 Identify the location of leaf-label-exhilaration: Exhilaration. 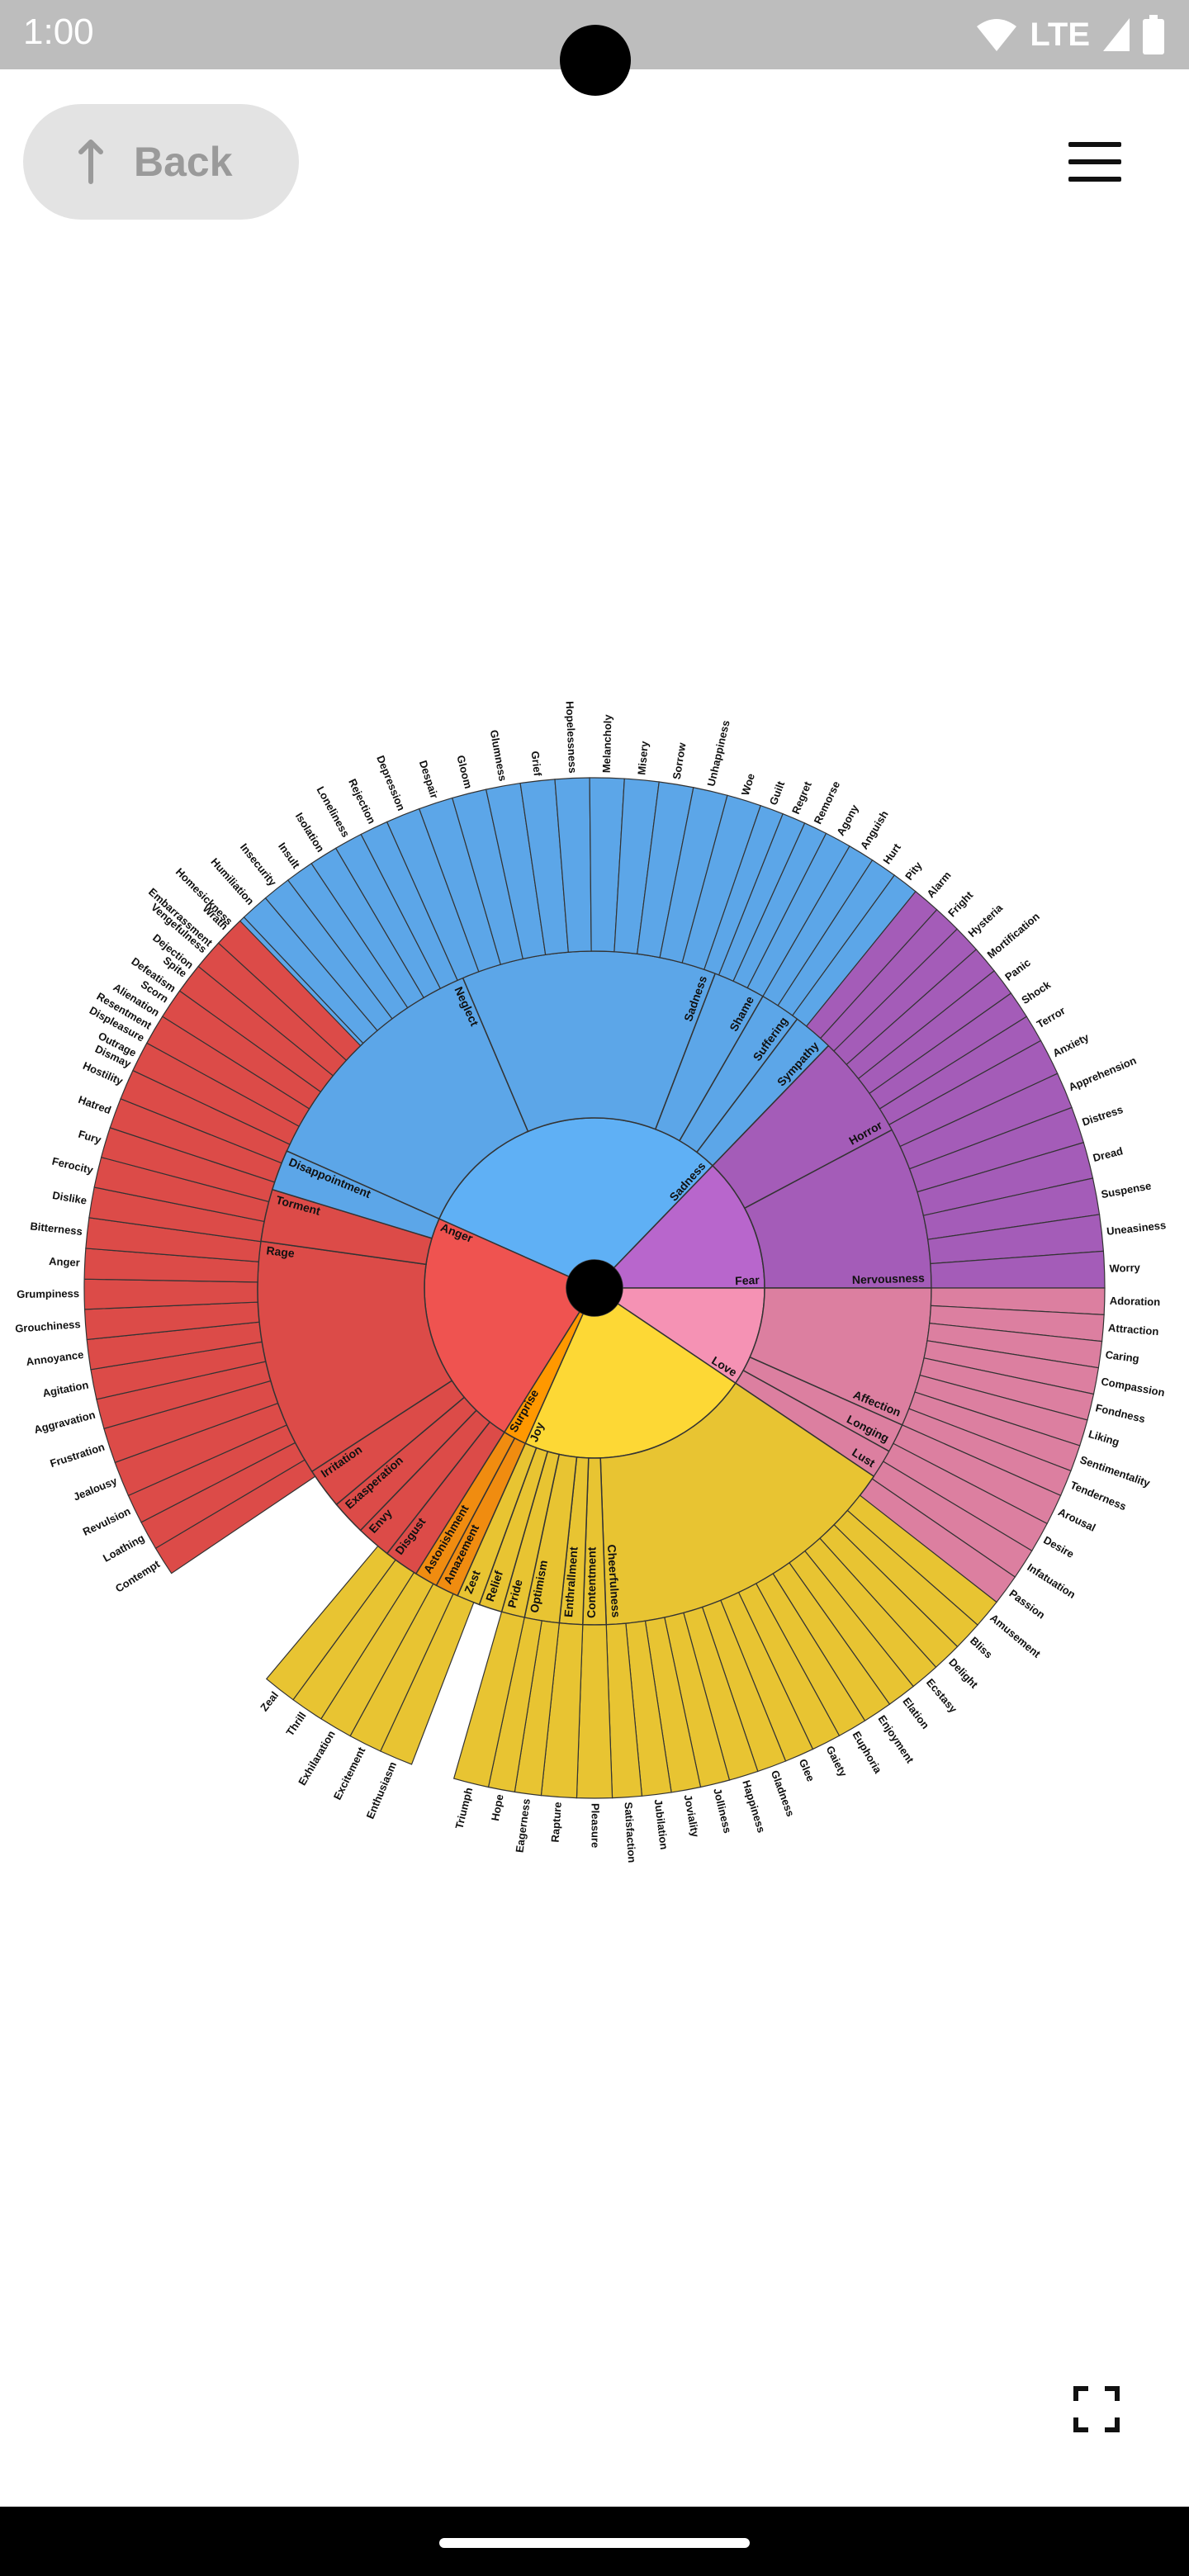
(317, 1758).